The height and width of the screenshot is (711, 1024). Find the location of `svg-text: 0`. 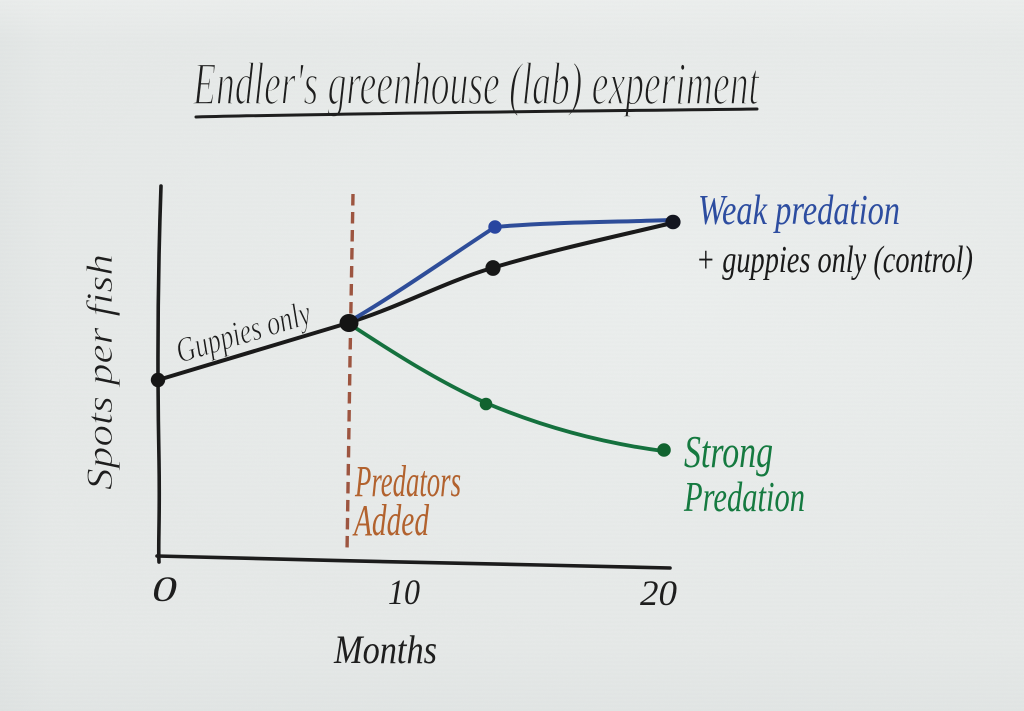

svg-text: 0 is located at coordinates (164, 589).